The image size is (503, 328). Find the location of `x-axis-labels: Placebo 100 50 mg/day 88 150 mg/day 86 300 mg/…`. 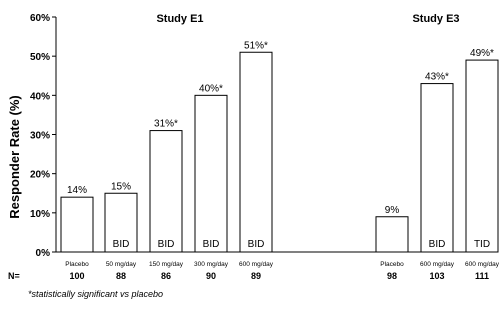

x-axis-labels: Placebo 100 50 mg/day 88 150 mg/day 86 300 mg/… is located at coordinates (282, 271).